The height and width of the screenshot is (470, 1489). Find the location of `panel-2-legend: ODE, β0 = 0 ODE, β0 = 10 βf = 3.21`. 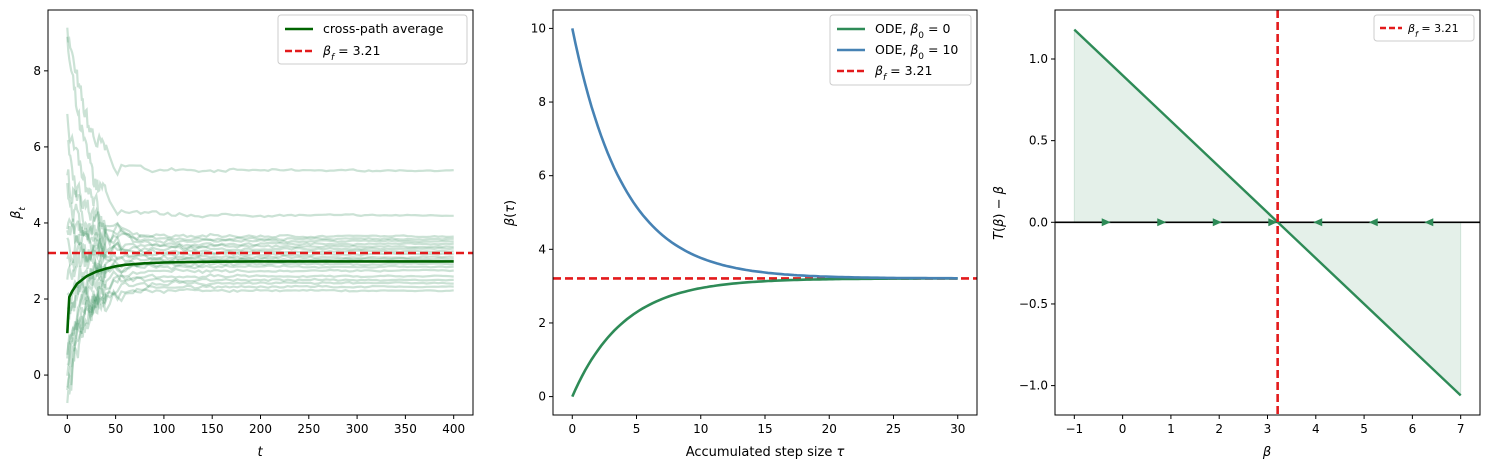

panel-2-legend: ODE, β0 = 0 ODE, β0 = 10 βf = 3.21 is located at coordinates (900, 50).